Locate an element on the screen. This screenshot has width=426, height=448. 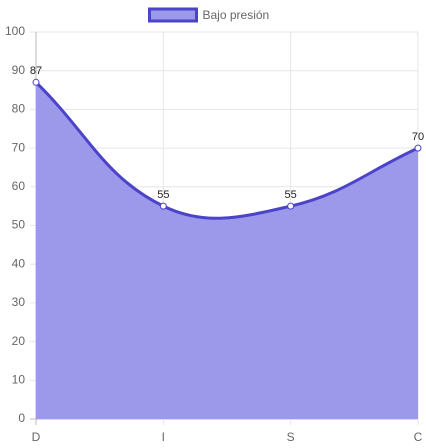
y-tick-label: 40 is located at coordinates (19, 263).